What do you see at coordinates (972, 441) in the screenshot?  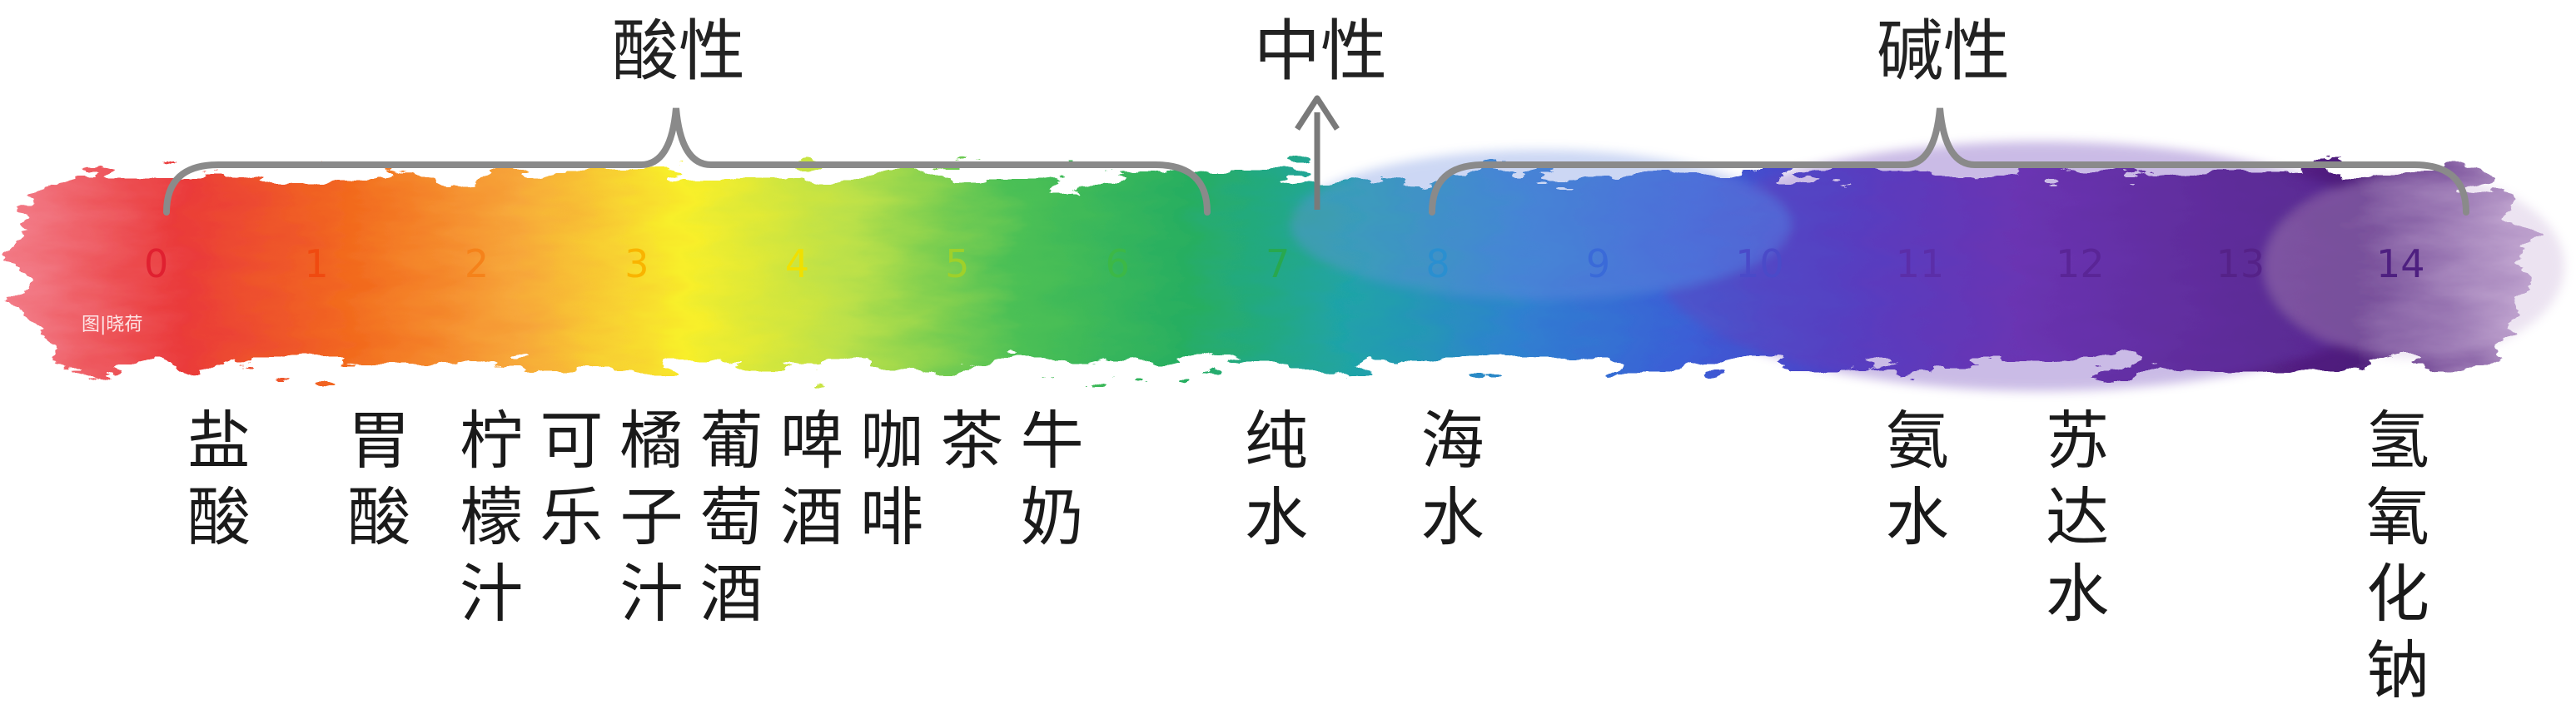 I see `example-label-8: 茶` at bounding box center [972, 441].